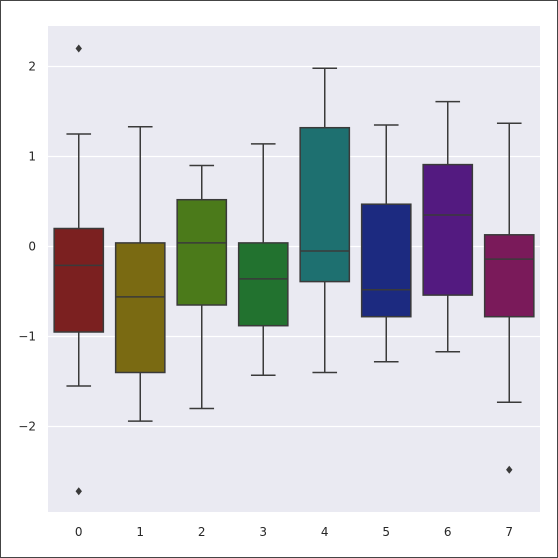 This screenshot has height=558, width=558. I want to click on y-tick-label: −2, so click(27, 427).